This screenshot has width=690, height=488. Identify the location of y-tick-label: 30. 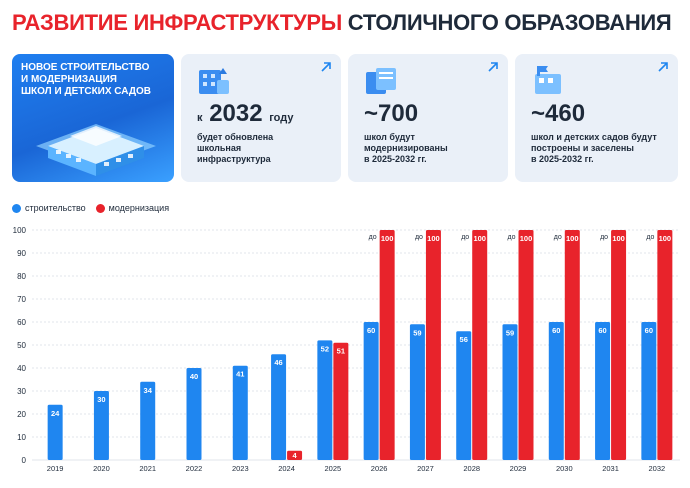
(21, 391).